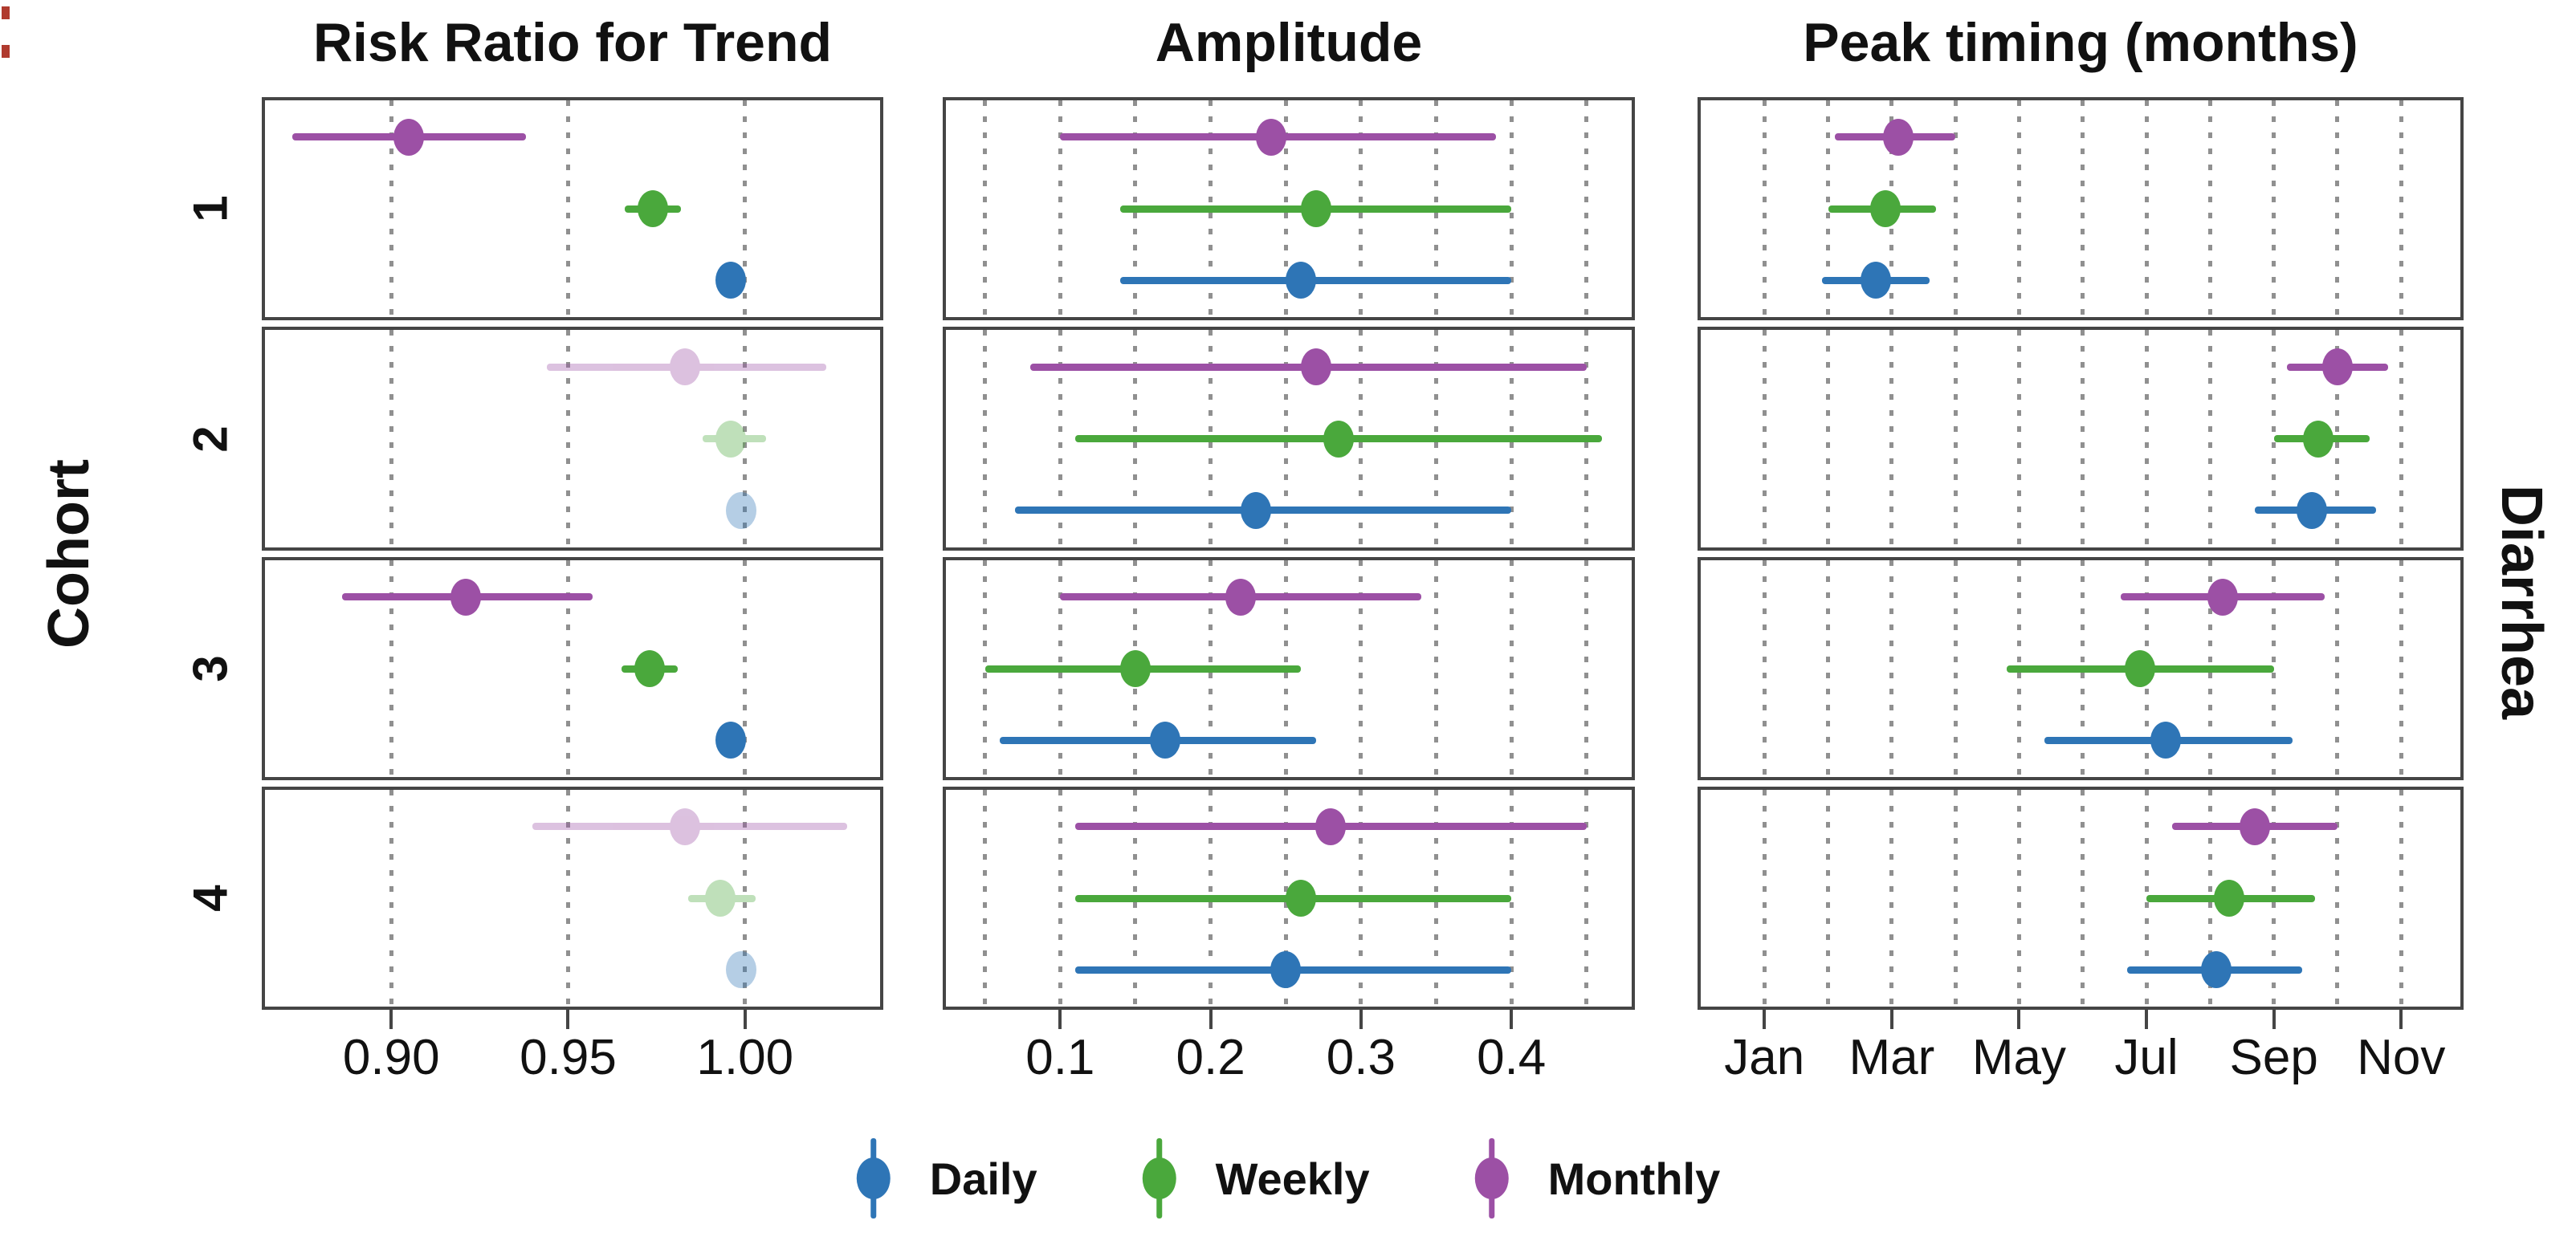  Describe the element at coordinates (572, 439) in the screenshot. I see `facet-panel-cohort2-col1` at that location.